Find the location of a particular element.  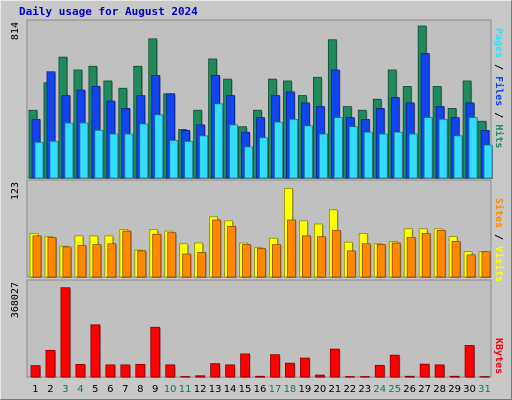

day-label-9: 9 is located at coordinates (155, 389).